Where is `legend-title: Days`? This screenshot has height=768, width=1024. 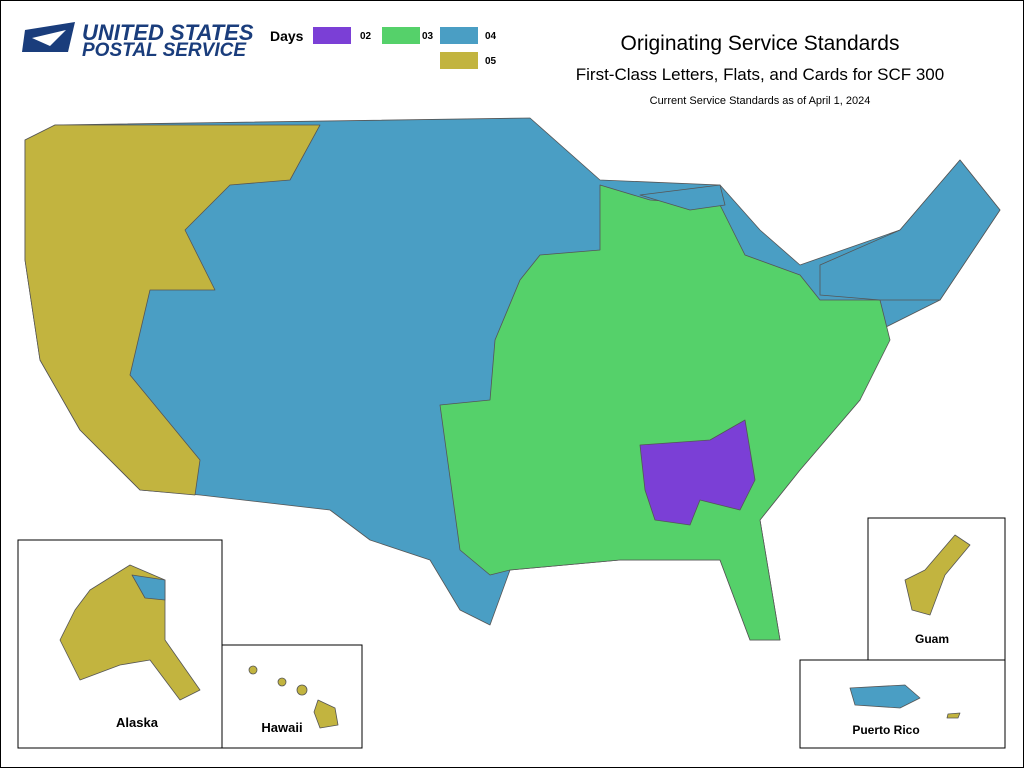
legend-title: Days is located at coordinates (287, 36).